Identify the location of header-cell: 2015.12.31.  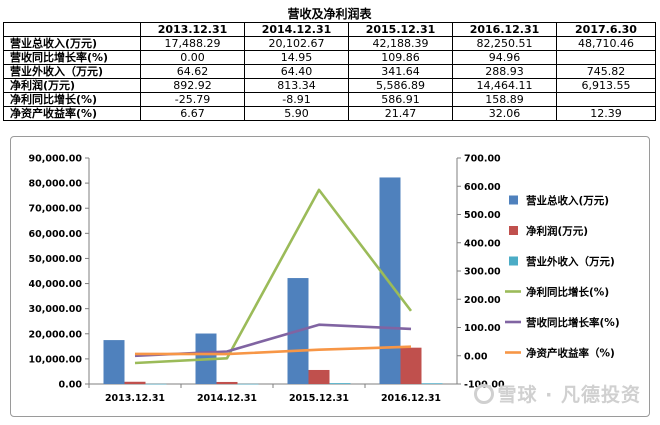
(400, 29).